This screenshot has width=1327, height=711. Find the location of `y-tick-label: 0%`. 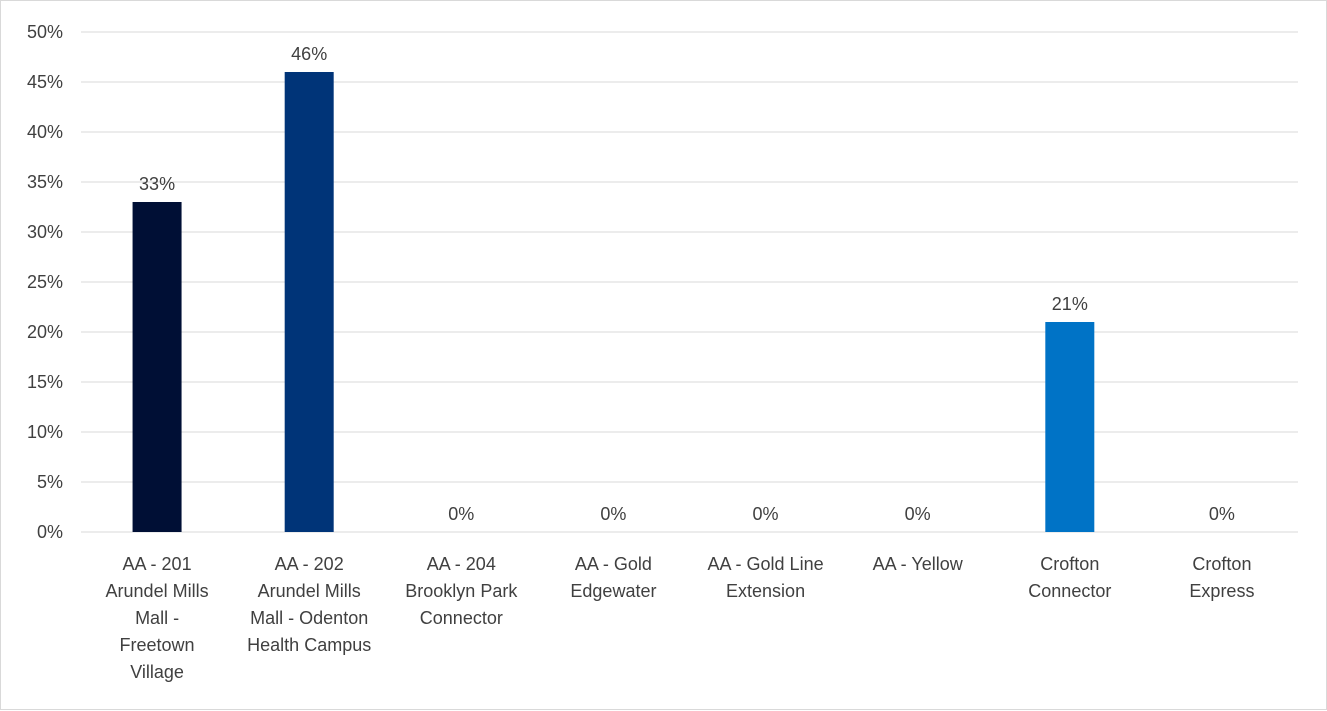

y-tick-label: 0% is located at coordinates (50, 532).